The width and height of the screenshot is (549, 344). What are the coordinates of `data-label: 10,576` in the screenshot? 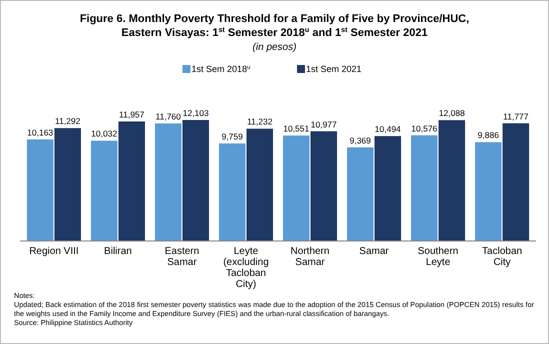 It's located at (424, 128).